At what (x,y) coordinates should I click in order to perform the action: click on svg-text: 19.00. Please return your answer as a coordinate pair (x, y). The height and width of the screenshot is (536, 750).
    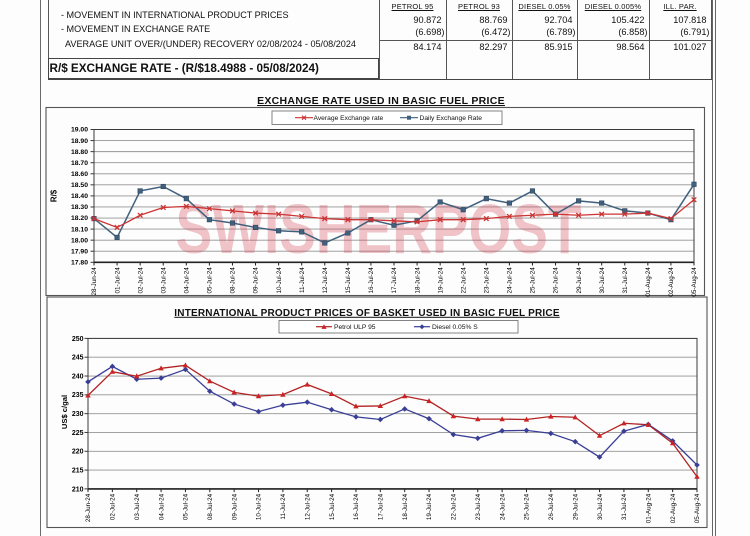
    Looking at the image, I should click on (79, 130).